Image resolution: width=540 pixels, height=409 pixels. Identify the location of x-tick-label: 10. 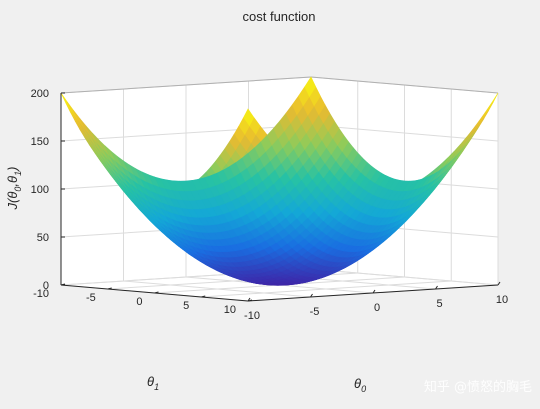
(502, 300).